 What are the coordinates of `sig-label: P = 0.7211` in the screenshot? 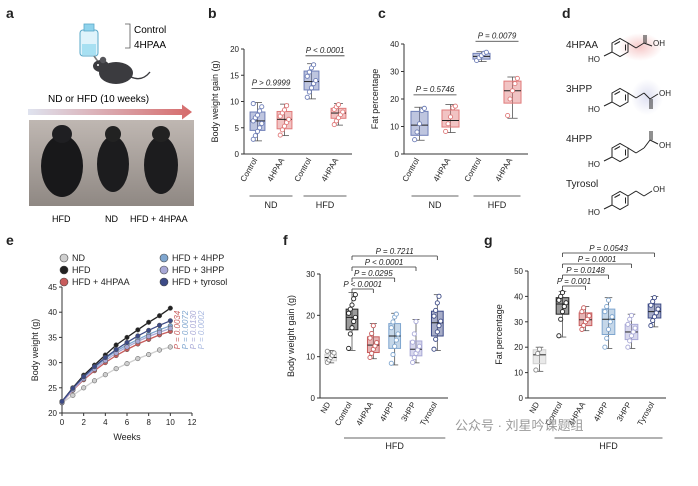 It's located at (395, 251).